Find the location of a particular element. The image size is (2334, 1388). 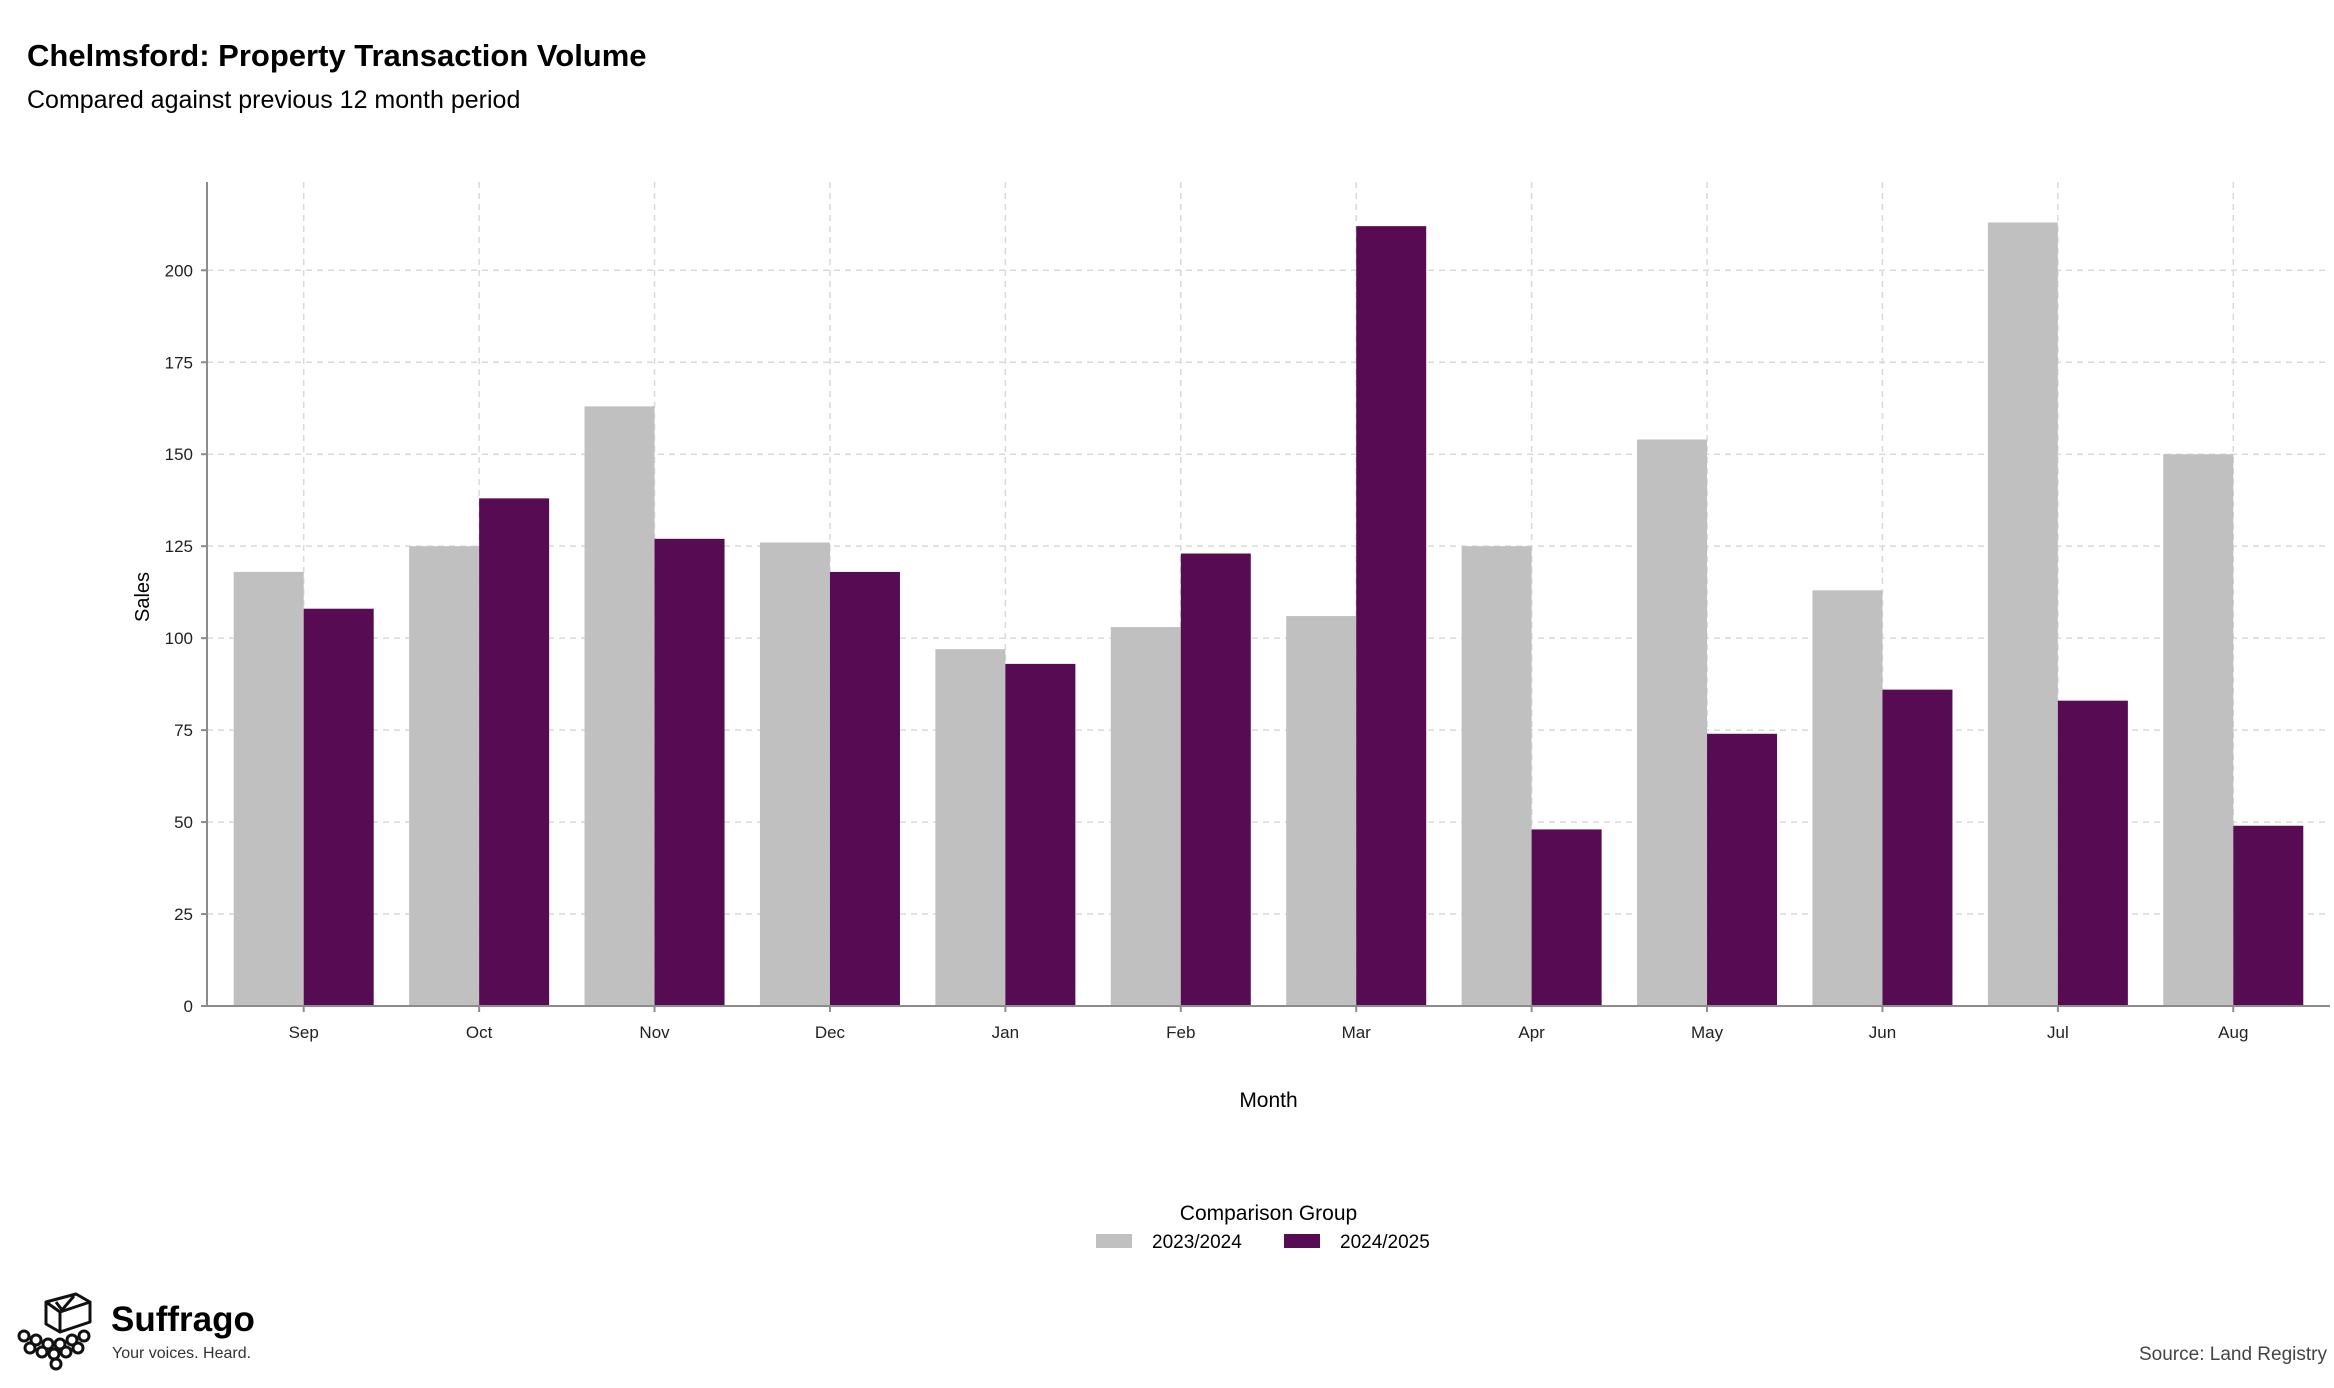

bar-2024-2025-sep is located at coordinates (338, 807).